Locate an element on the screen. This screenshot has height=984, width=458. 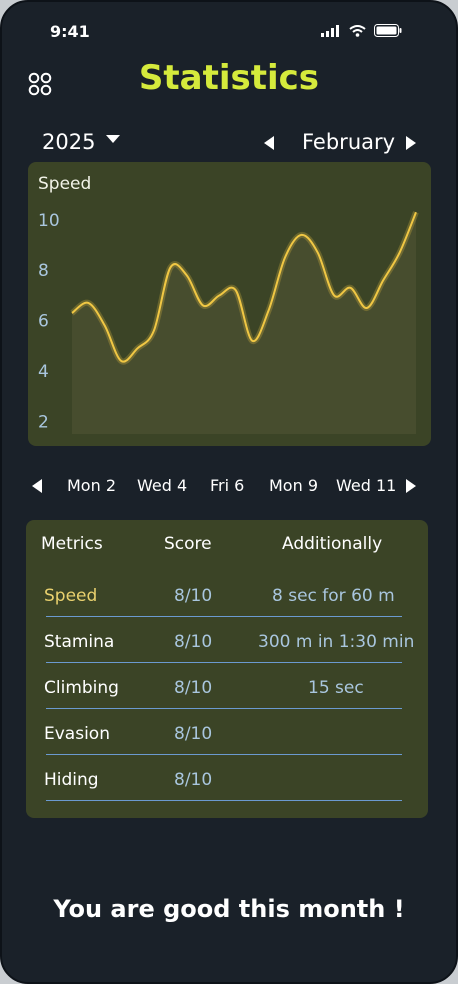
day-item: Fri 6 is located at coordinates (227, 485).